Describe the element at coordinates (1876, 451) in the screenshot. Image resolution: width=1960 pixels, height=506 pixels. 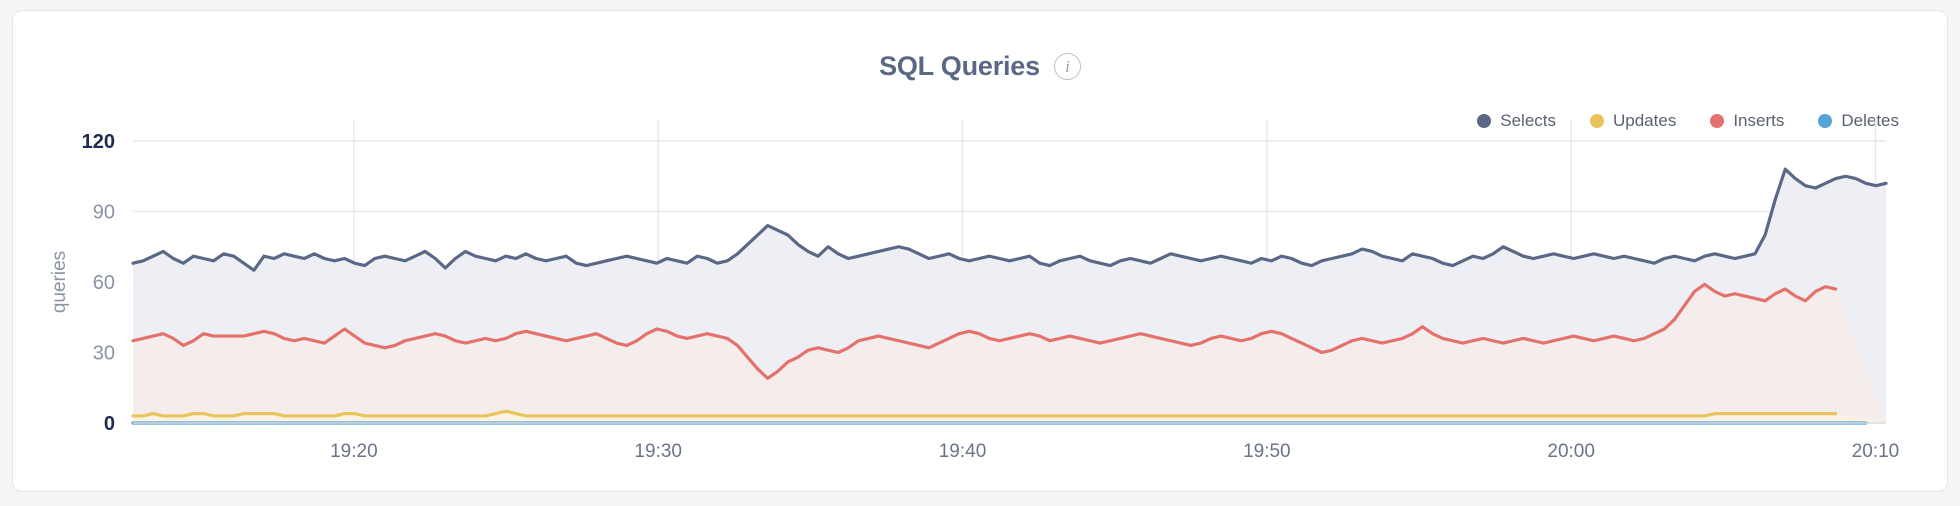
I see `x-axis-tick-label: 20:10` at that location.